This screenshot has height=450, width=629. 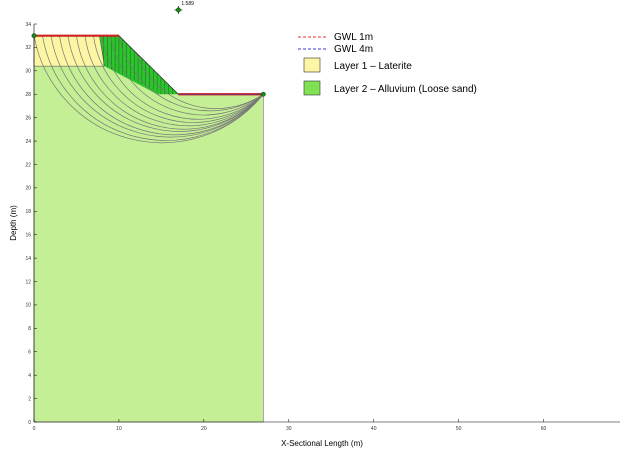 I want to click on groundwater-lines, so click(x=149, y=65).